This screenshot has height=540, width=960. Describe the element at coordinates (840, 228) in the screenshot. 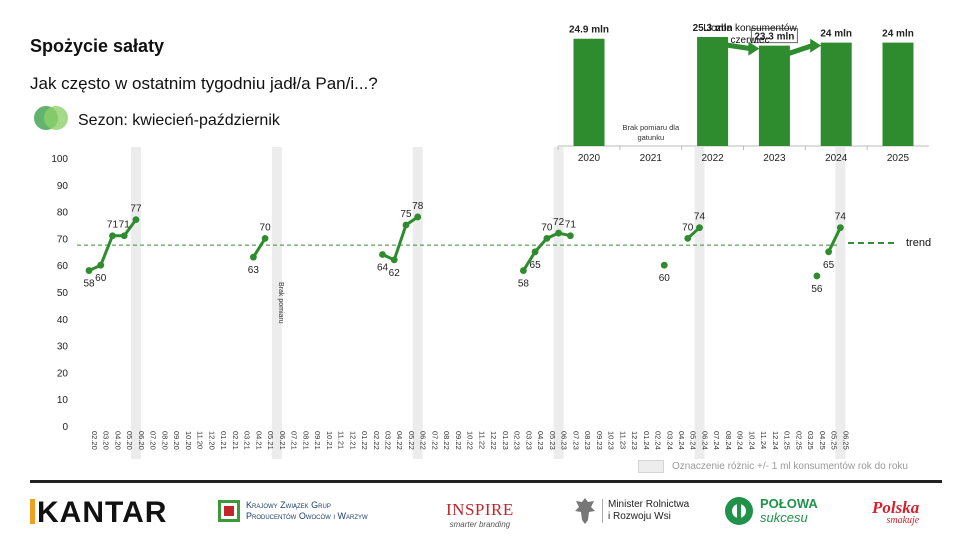

I see `data-point-06.25` at that location.